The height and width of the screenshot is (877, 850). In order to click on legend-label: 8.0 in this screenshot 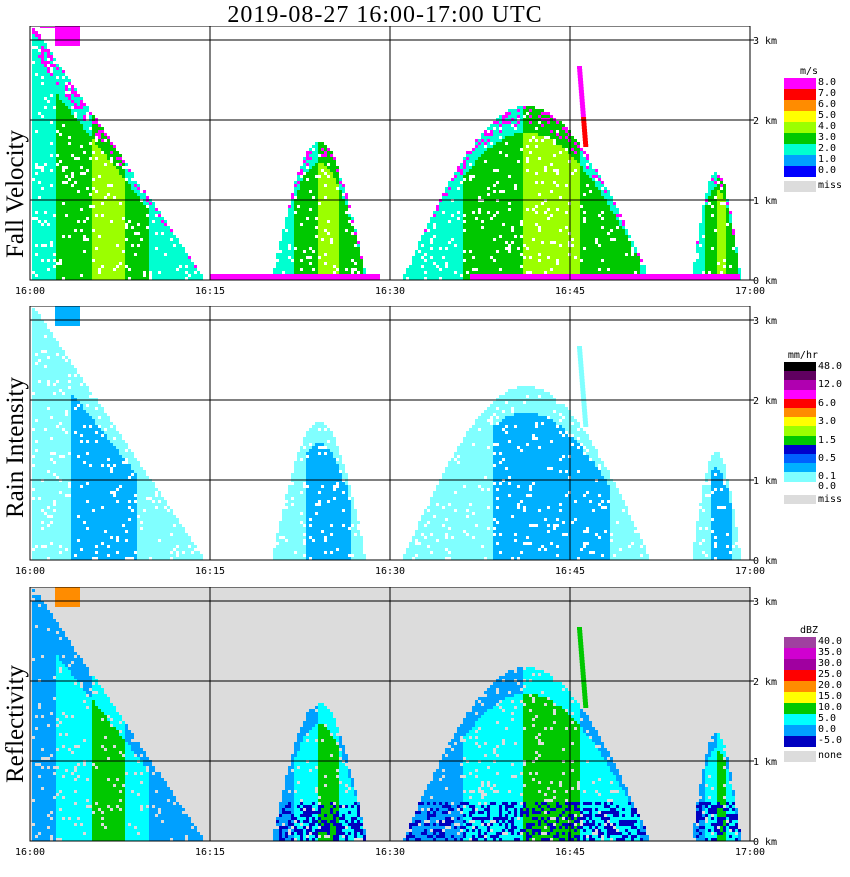, I will do `click(827, 82)`.